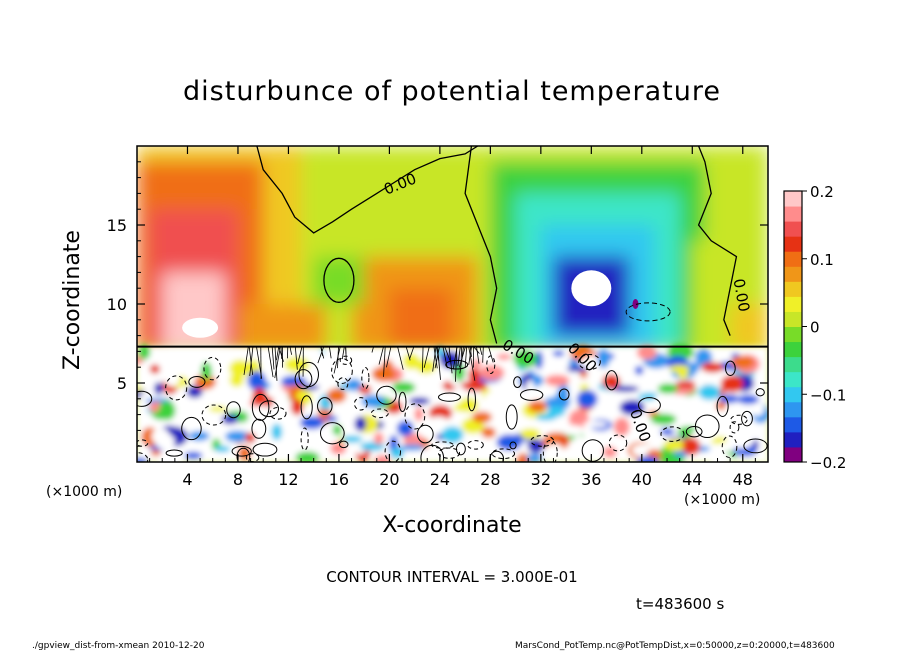 The width and height of the screenshot is (904, 654). Describe the element at coordinates (822, 260) in the screenshot. I see `colorbar-tick-label: 0.1` at that location.